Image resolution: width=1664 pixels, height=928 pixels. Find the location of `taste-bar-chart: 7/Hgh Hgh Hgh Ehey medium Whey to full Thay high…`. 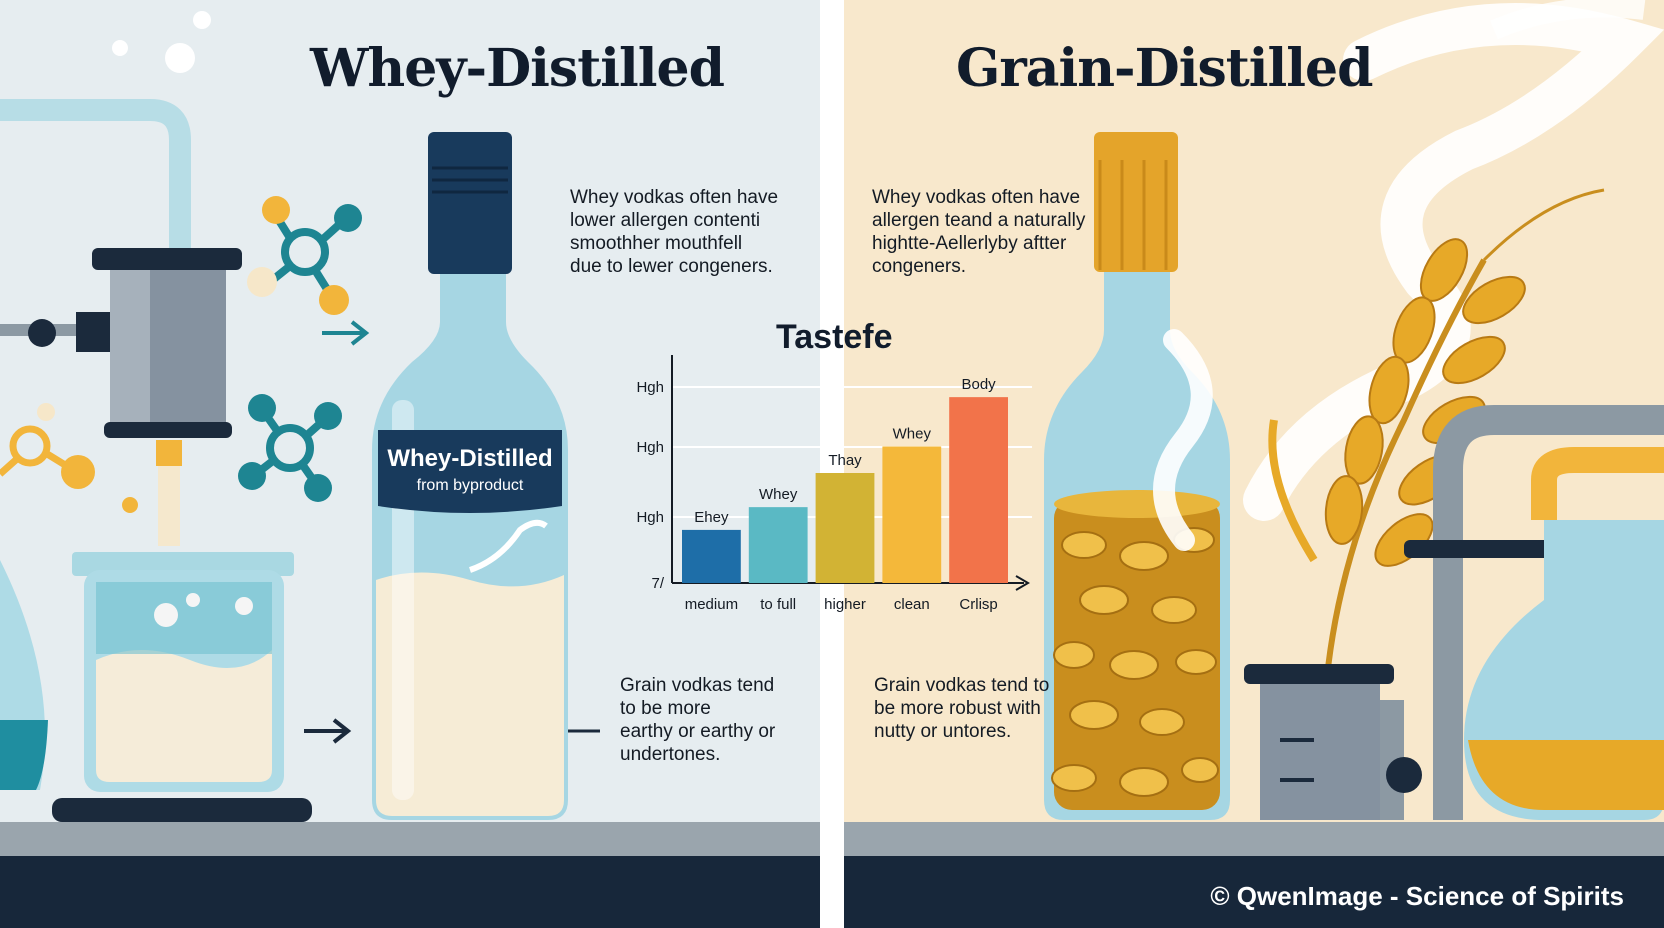

taste-bar-chart: 7/Hgh Hgh Hgh Ehey medium Whey to full Thay high… is located at coordinates (834, 484).